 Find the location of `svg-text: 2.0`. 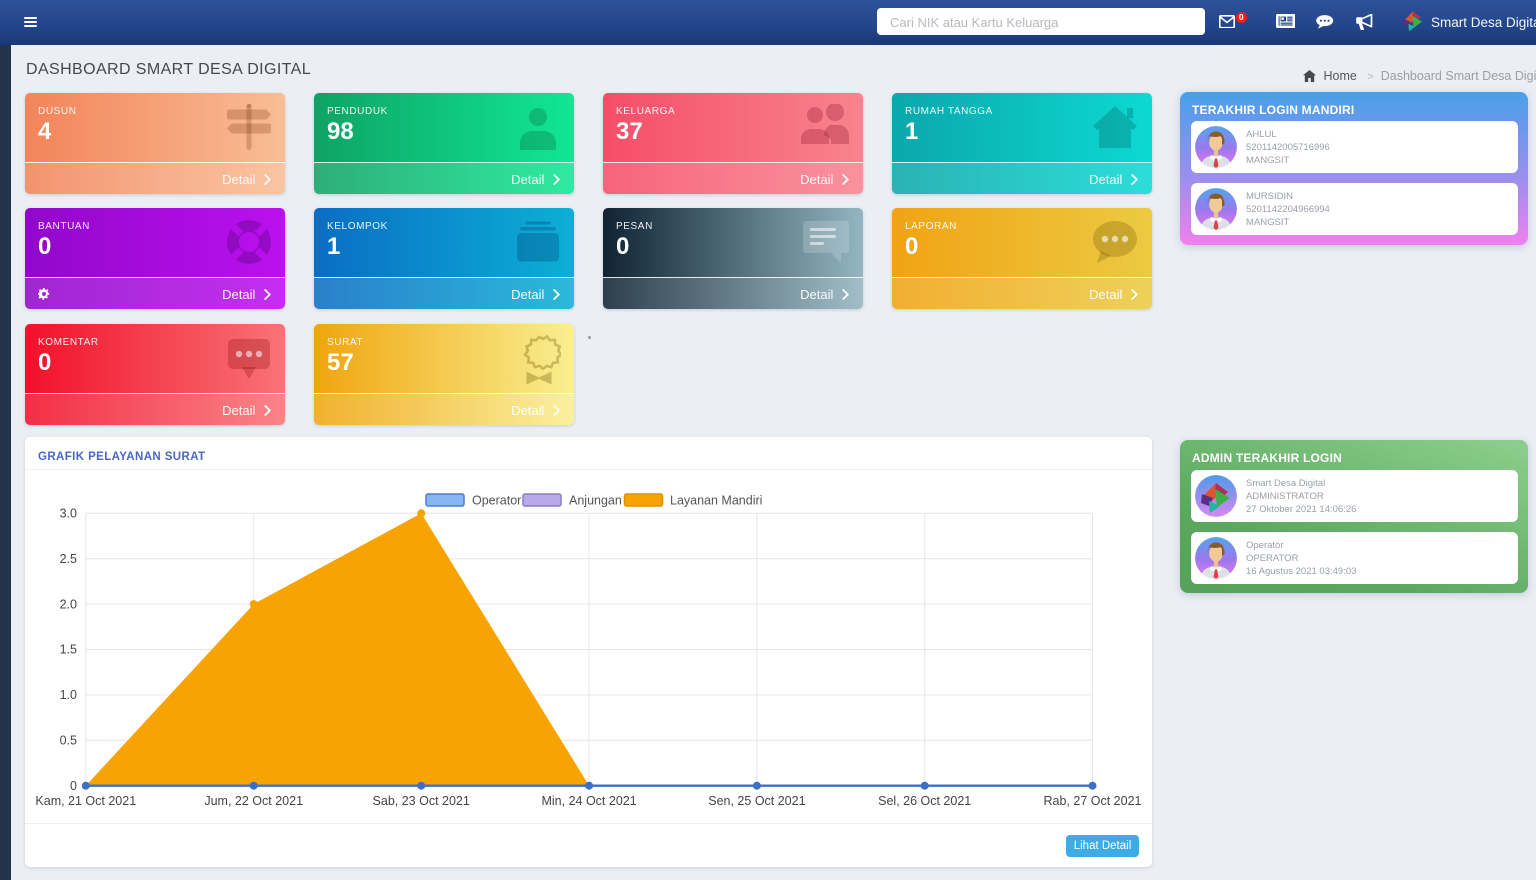

svg-text: 2.0 is located at coordinates (68, 604).